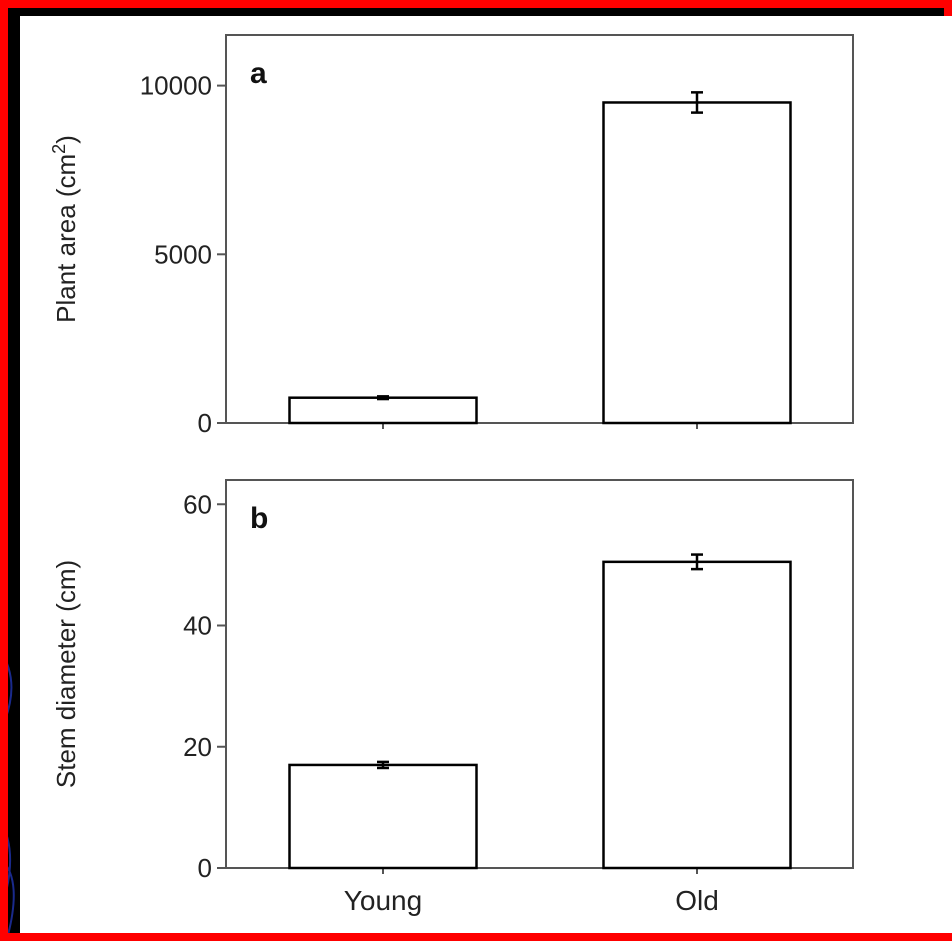 This screenshot has width=952, height=941. I want to click on panel-label: a, so click(258, 73).